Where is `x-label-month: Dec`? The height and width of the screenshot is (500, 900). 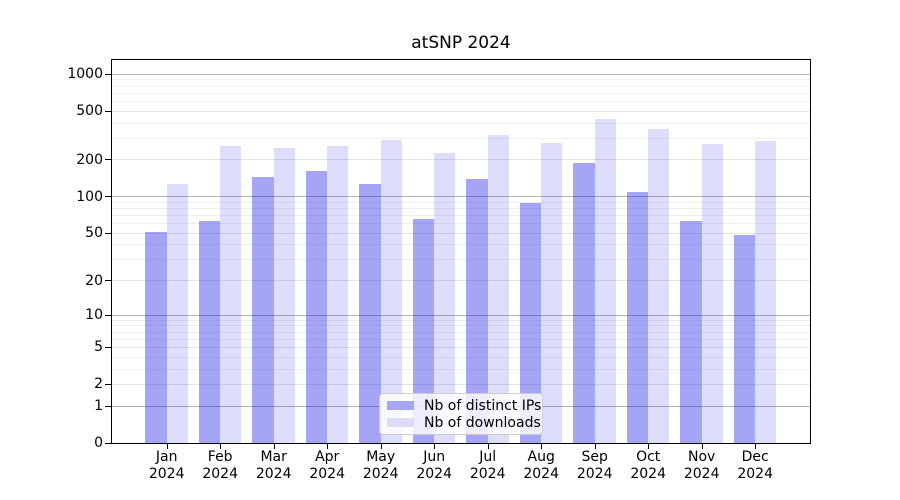
x-label-month: Dec is located at coordinates (755, 457).